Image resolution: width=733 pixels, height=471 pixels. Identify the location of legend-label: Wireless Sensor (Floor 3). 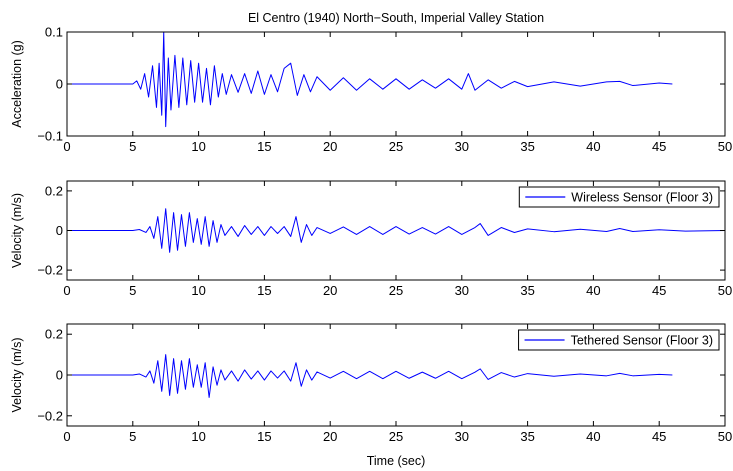
(642, 198).